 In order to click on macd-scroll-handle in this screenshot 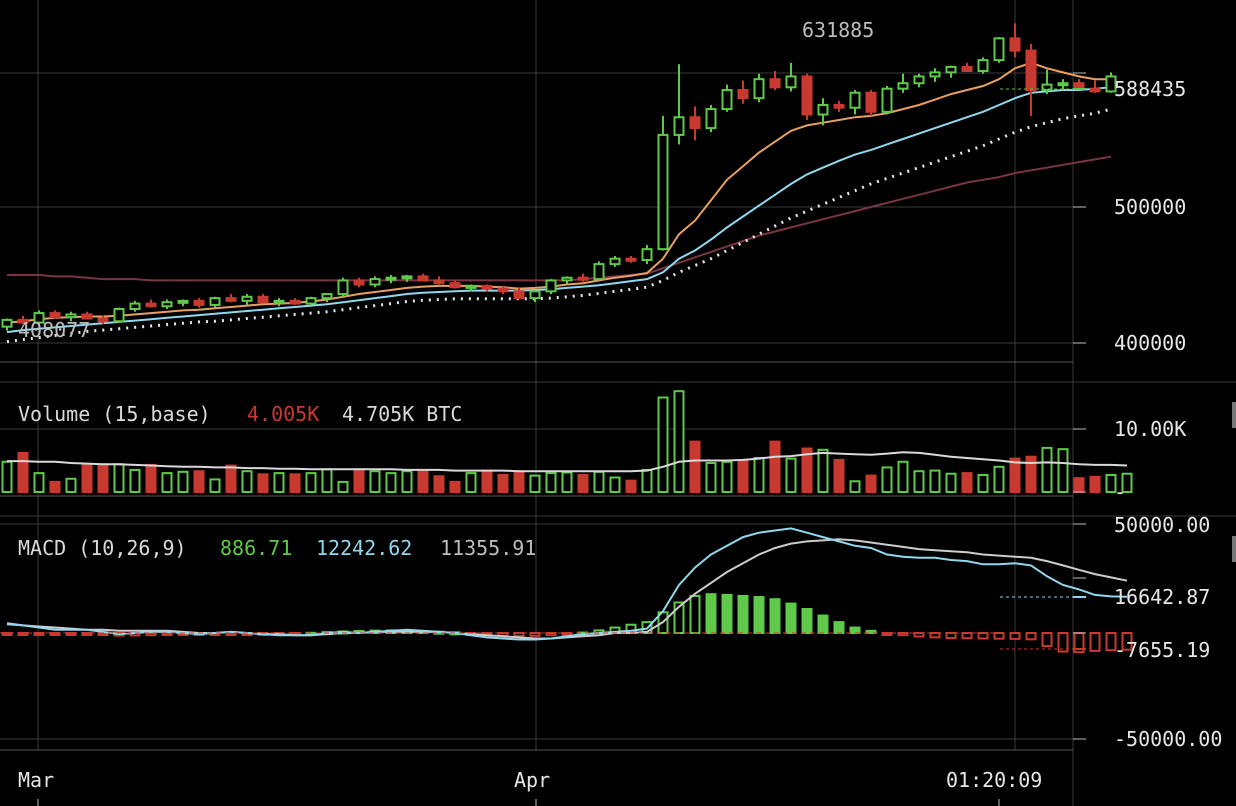, I will do `click(1234, 549)`.